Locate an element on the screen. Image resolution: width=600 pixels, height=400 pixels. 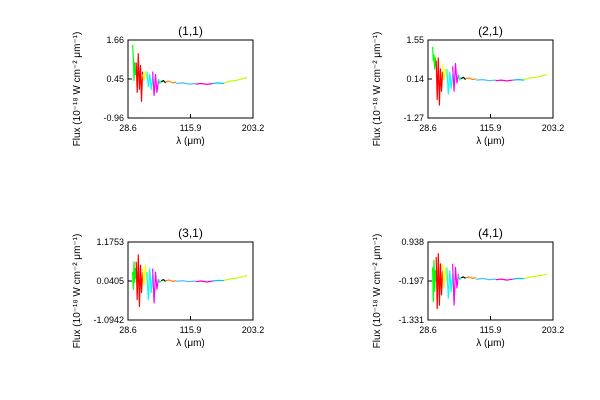
y-tick-label: 1.1753 is located at coordinates (110, 242).